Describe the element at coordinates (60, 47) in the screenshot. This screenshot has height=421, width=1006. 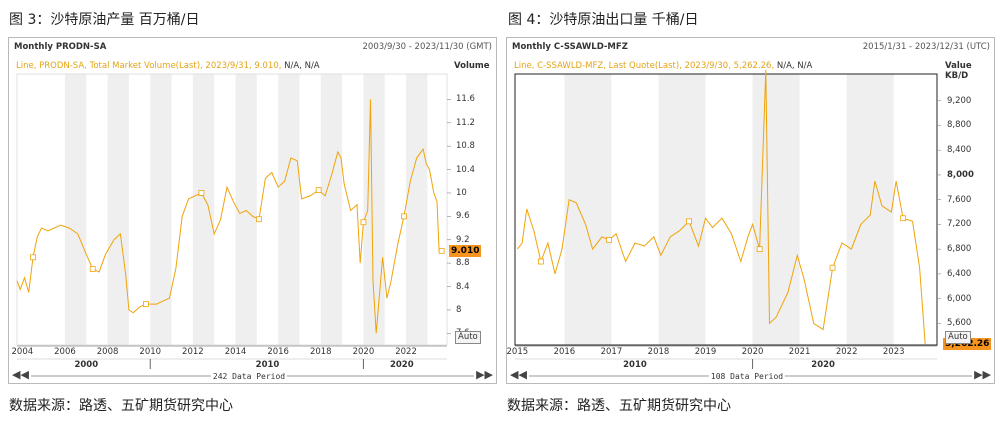
I see `series-code: Monthly PRODN-SA` at that location.